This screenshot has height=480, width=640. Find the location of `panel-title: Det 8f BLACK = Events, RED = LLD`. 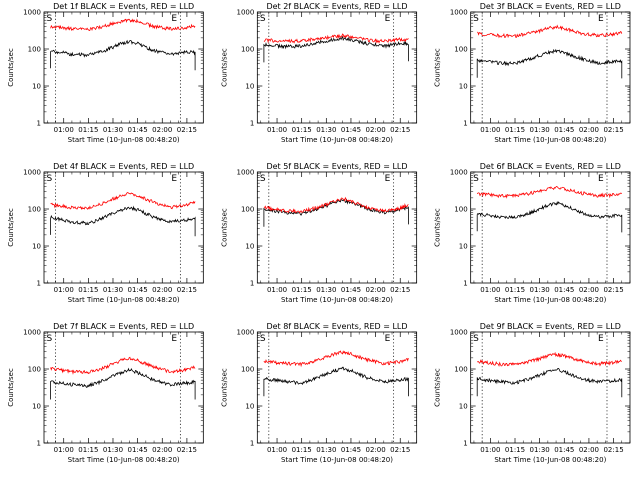

panel-title: Det 8f BLACK = Events, RED = LLD is located at coordinates (336, 326).